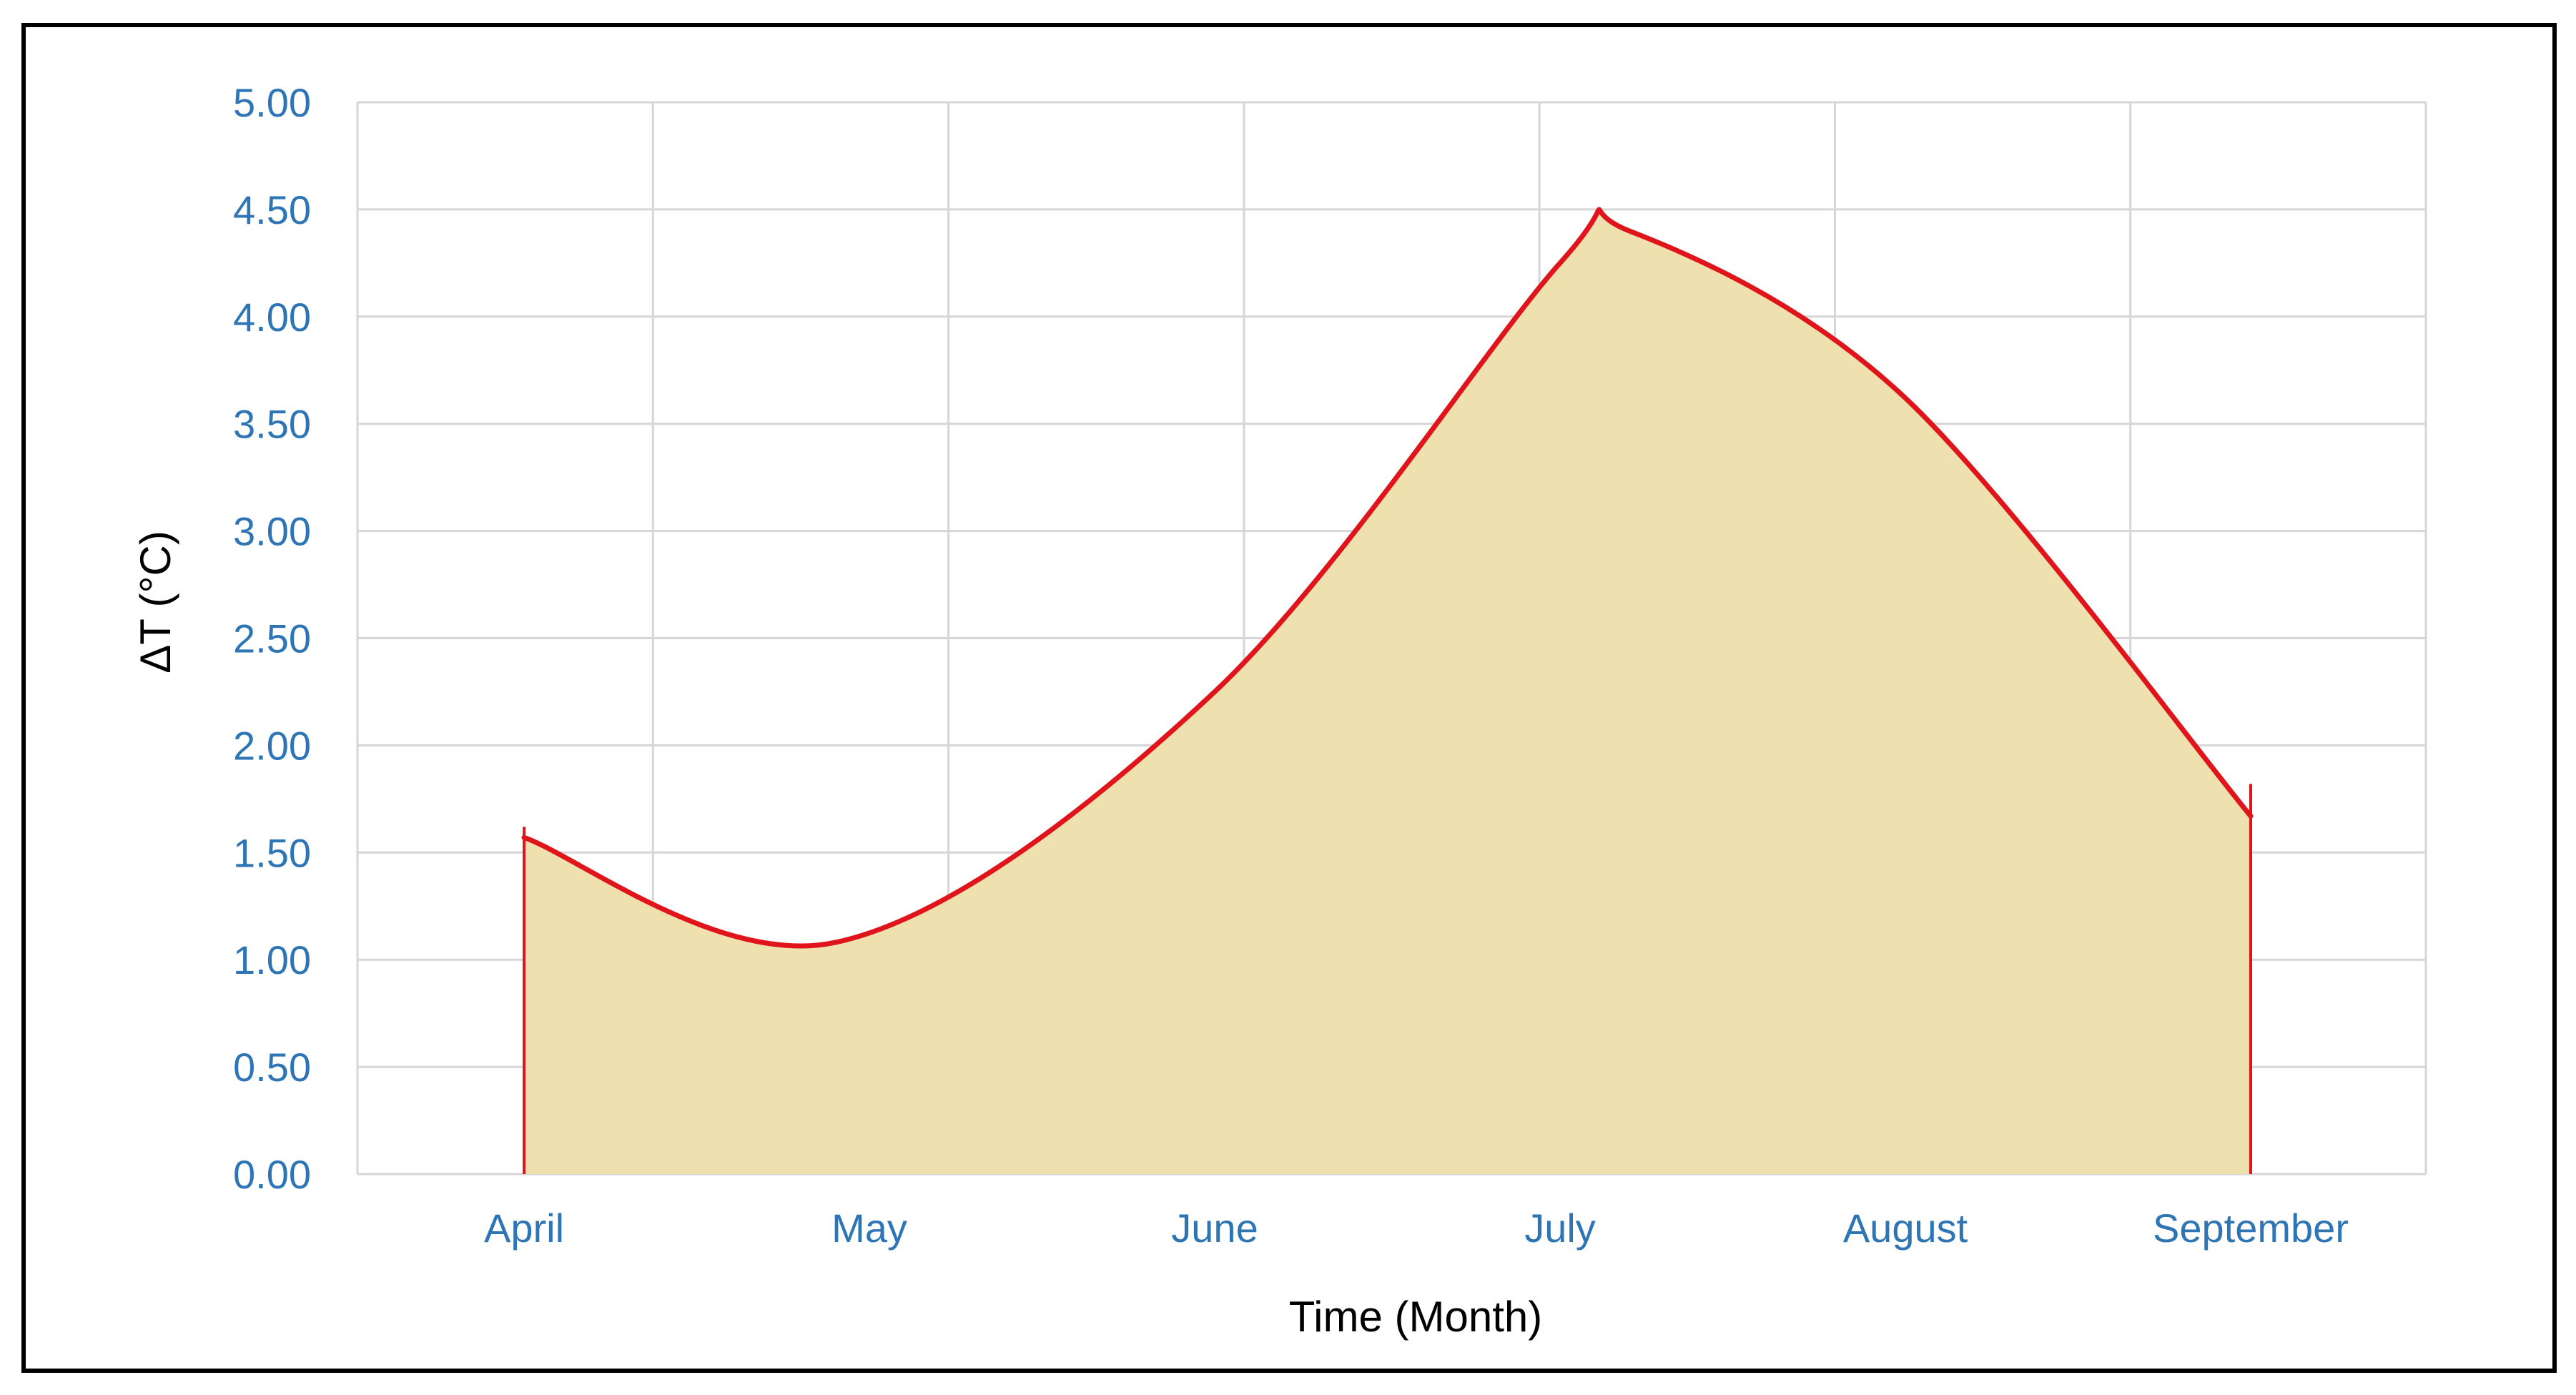 This screenshot has height=1395, width=2576. Describe the element at coordinates (272, 103) in the screenshot. I see `y-tick-label-10: 5.00` at that location.